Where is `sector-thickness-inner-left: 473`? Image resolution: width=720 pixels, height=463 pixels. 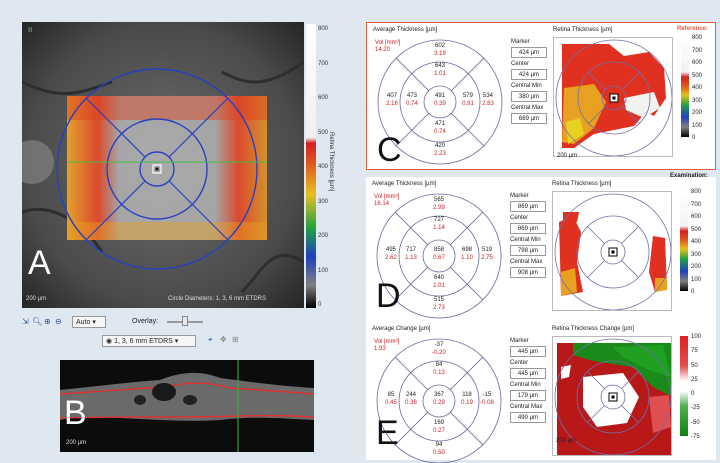 sector-thickness-inner-left: 473 is located at coordinates (411, 96).